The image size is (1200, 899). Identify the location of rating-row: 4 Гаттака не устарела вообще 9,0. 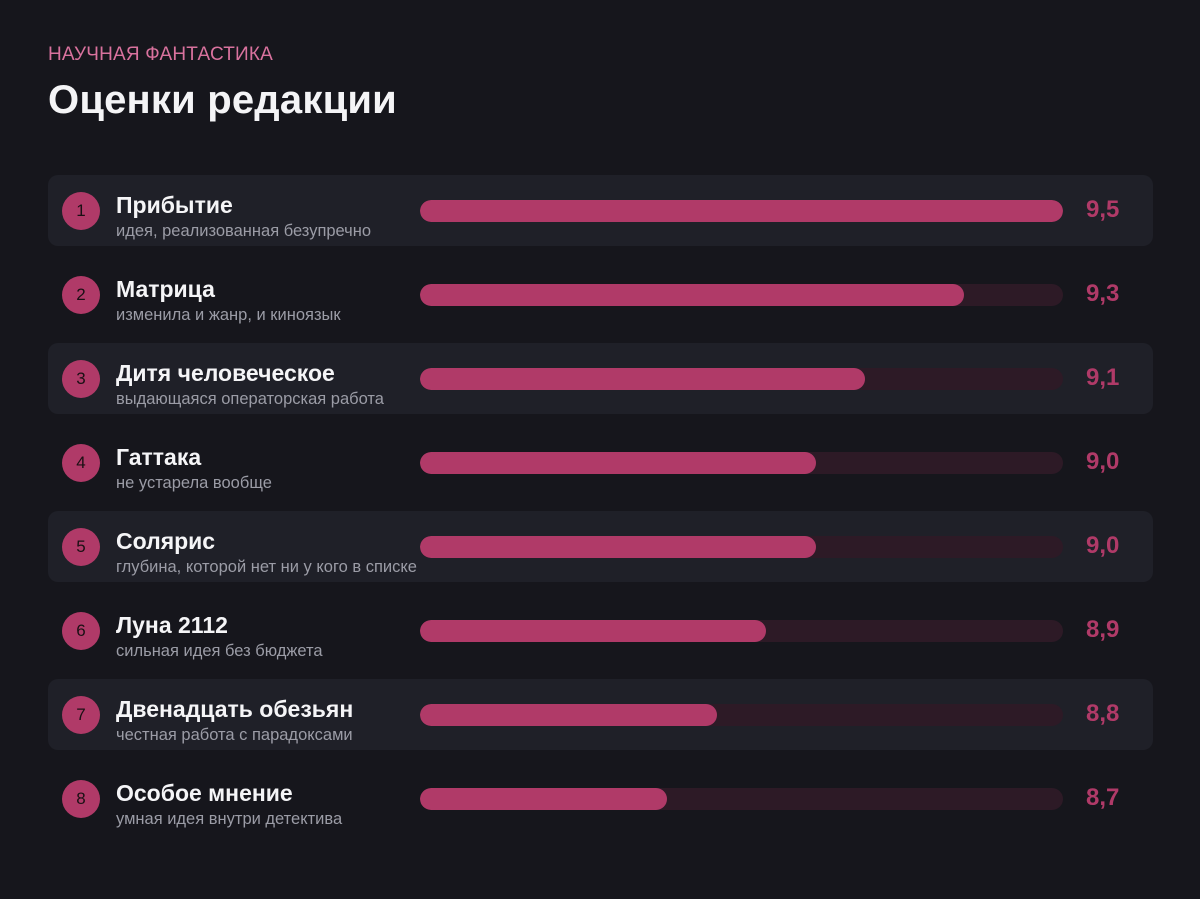
(600, 462).